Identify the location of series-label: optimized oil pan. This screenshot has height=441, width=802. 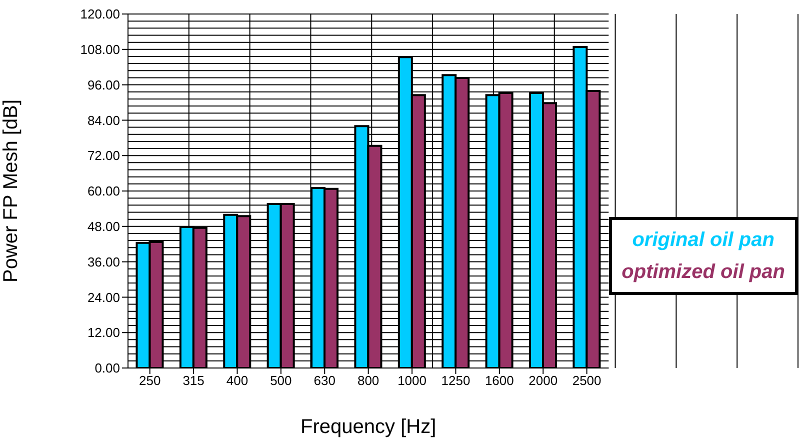
(703, 272).